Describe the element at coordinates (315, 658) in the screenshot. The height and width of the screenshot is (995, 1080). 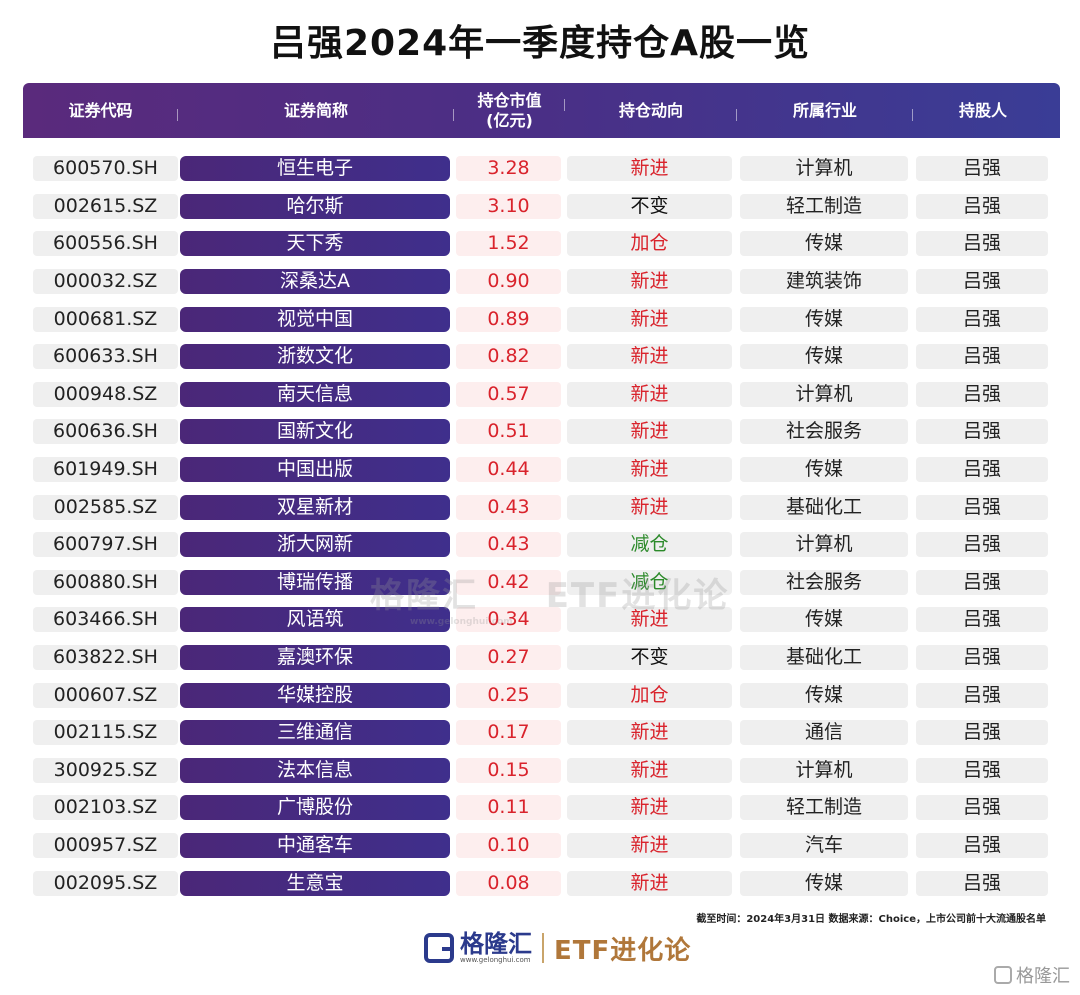
I see `name-cell: 嘉澳环保` at that location.